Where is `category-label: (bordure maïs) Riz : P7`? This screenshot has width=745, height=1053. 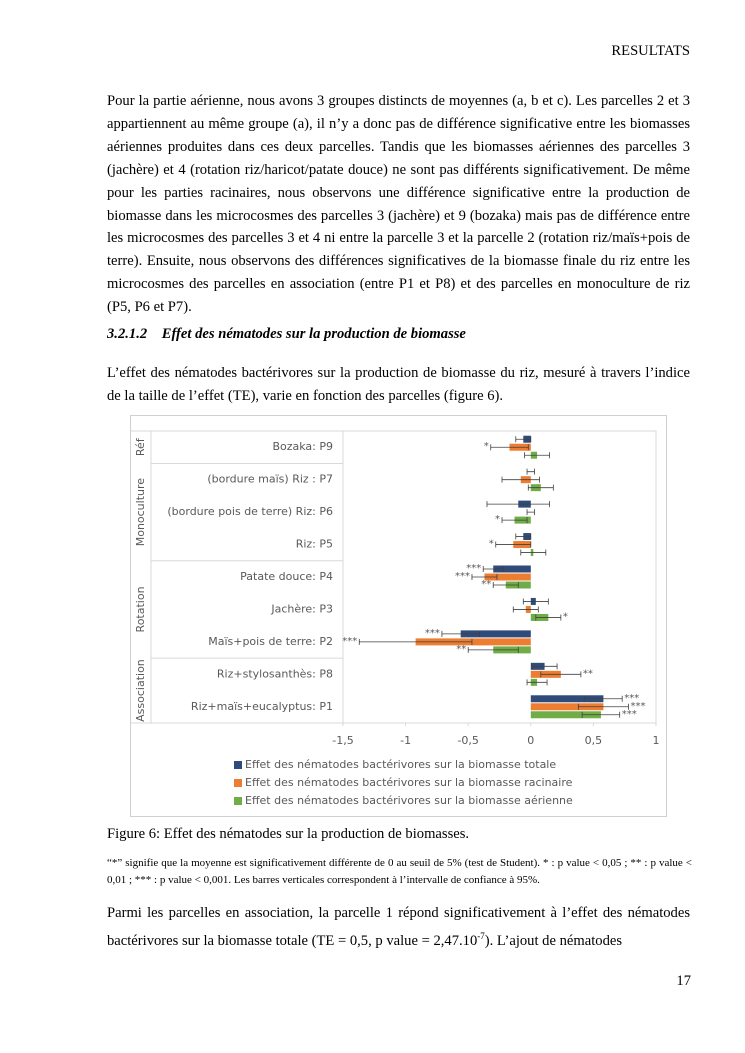 category-label: (bordure maïs) Riz : P7 is located at coordinates (270, 479).